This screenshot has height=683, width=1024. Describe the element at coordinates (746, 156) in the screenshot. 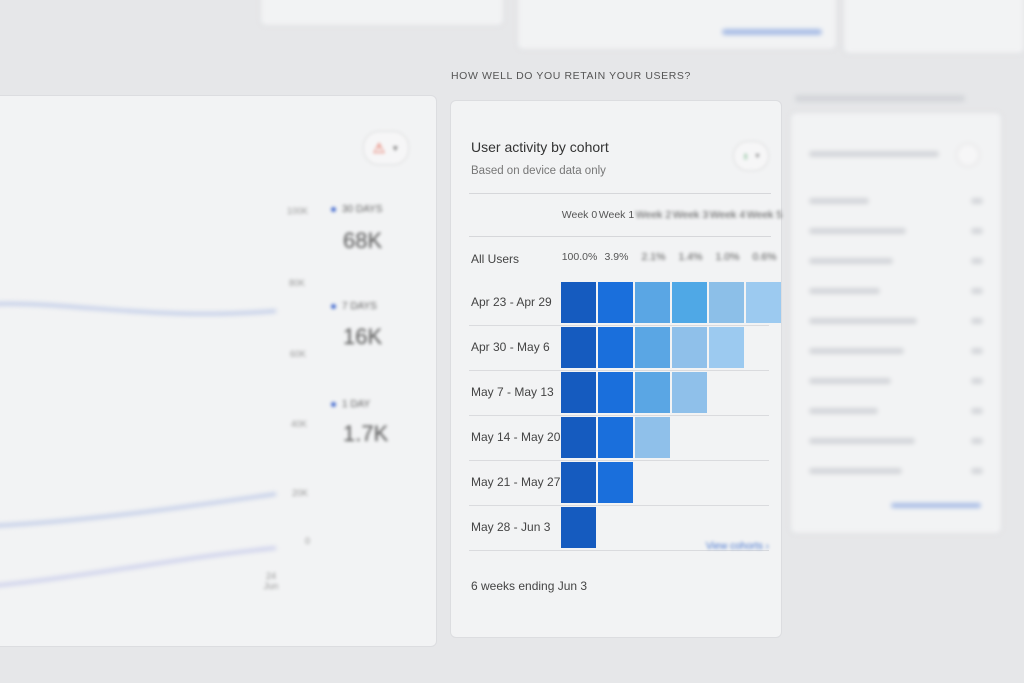

I see `insights-icon: ♁` at that location.